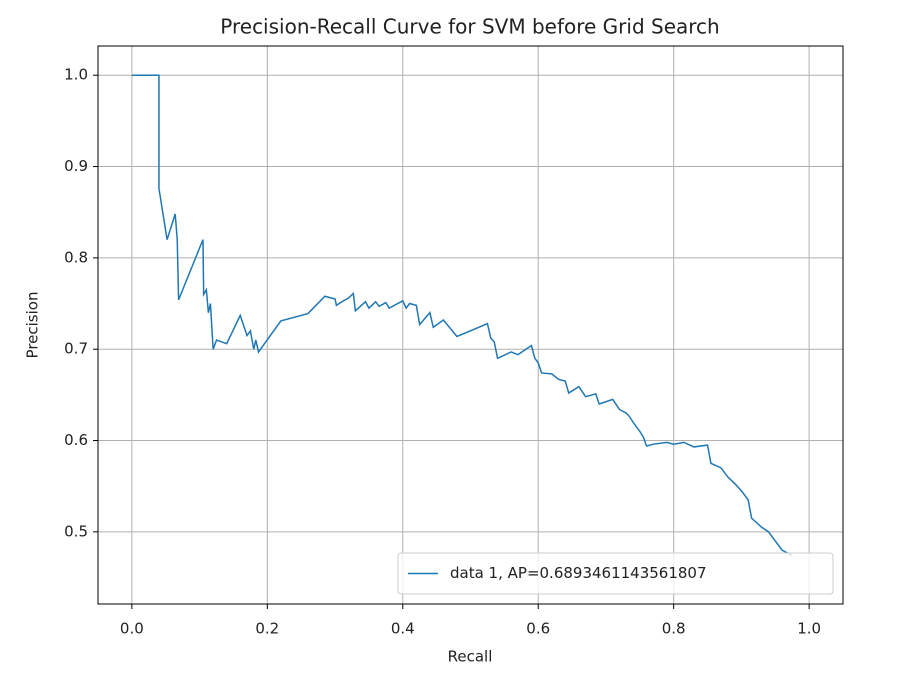 The width and height of the screenshot is (901, 682). I want to click on legend-box, so click(615, 573).